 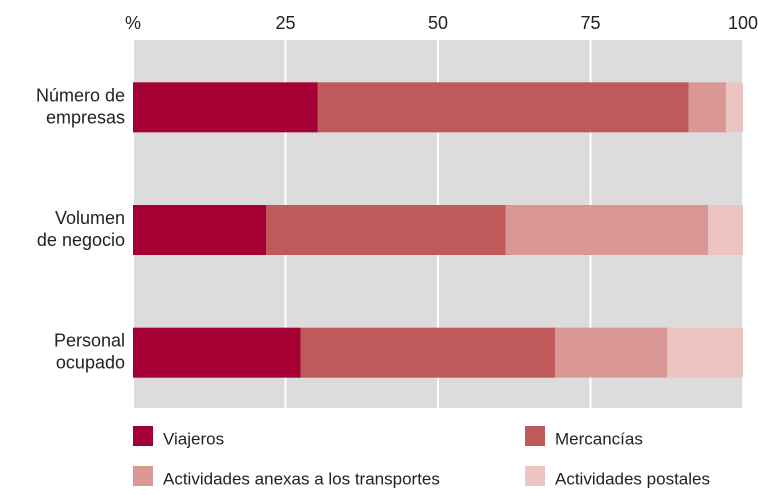 I want to click on legend-label: Viajeros, so click(x=193, y=438).